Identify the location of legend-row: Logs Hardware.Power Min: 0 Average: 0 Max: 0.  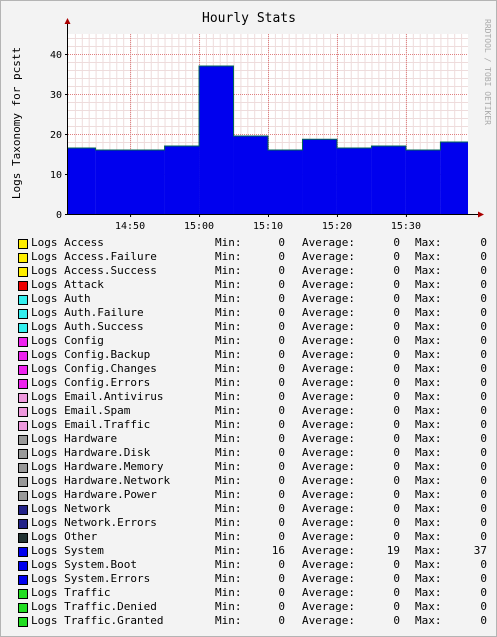
(255, 495).